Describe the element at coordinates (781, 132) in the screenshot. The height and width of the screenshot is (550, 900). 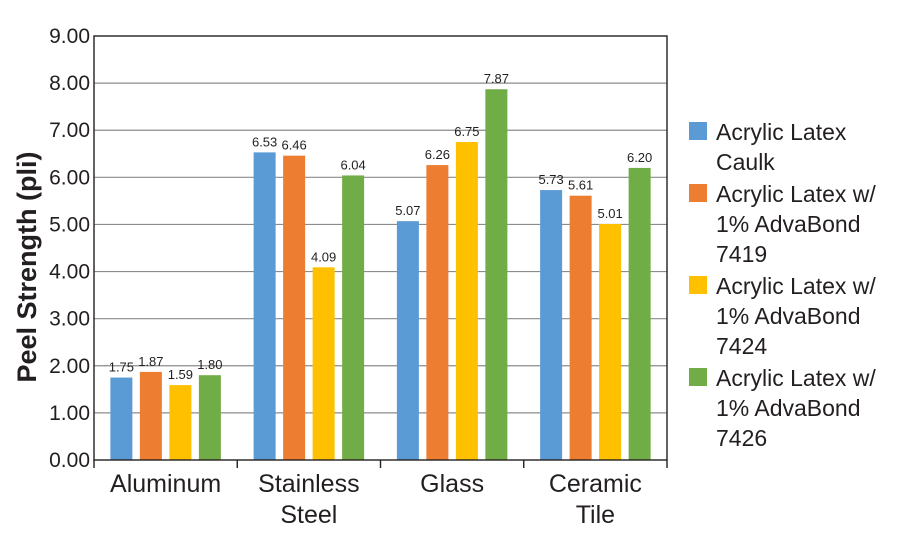
I see `legend-label: Acrylic Latex` at that location.